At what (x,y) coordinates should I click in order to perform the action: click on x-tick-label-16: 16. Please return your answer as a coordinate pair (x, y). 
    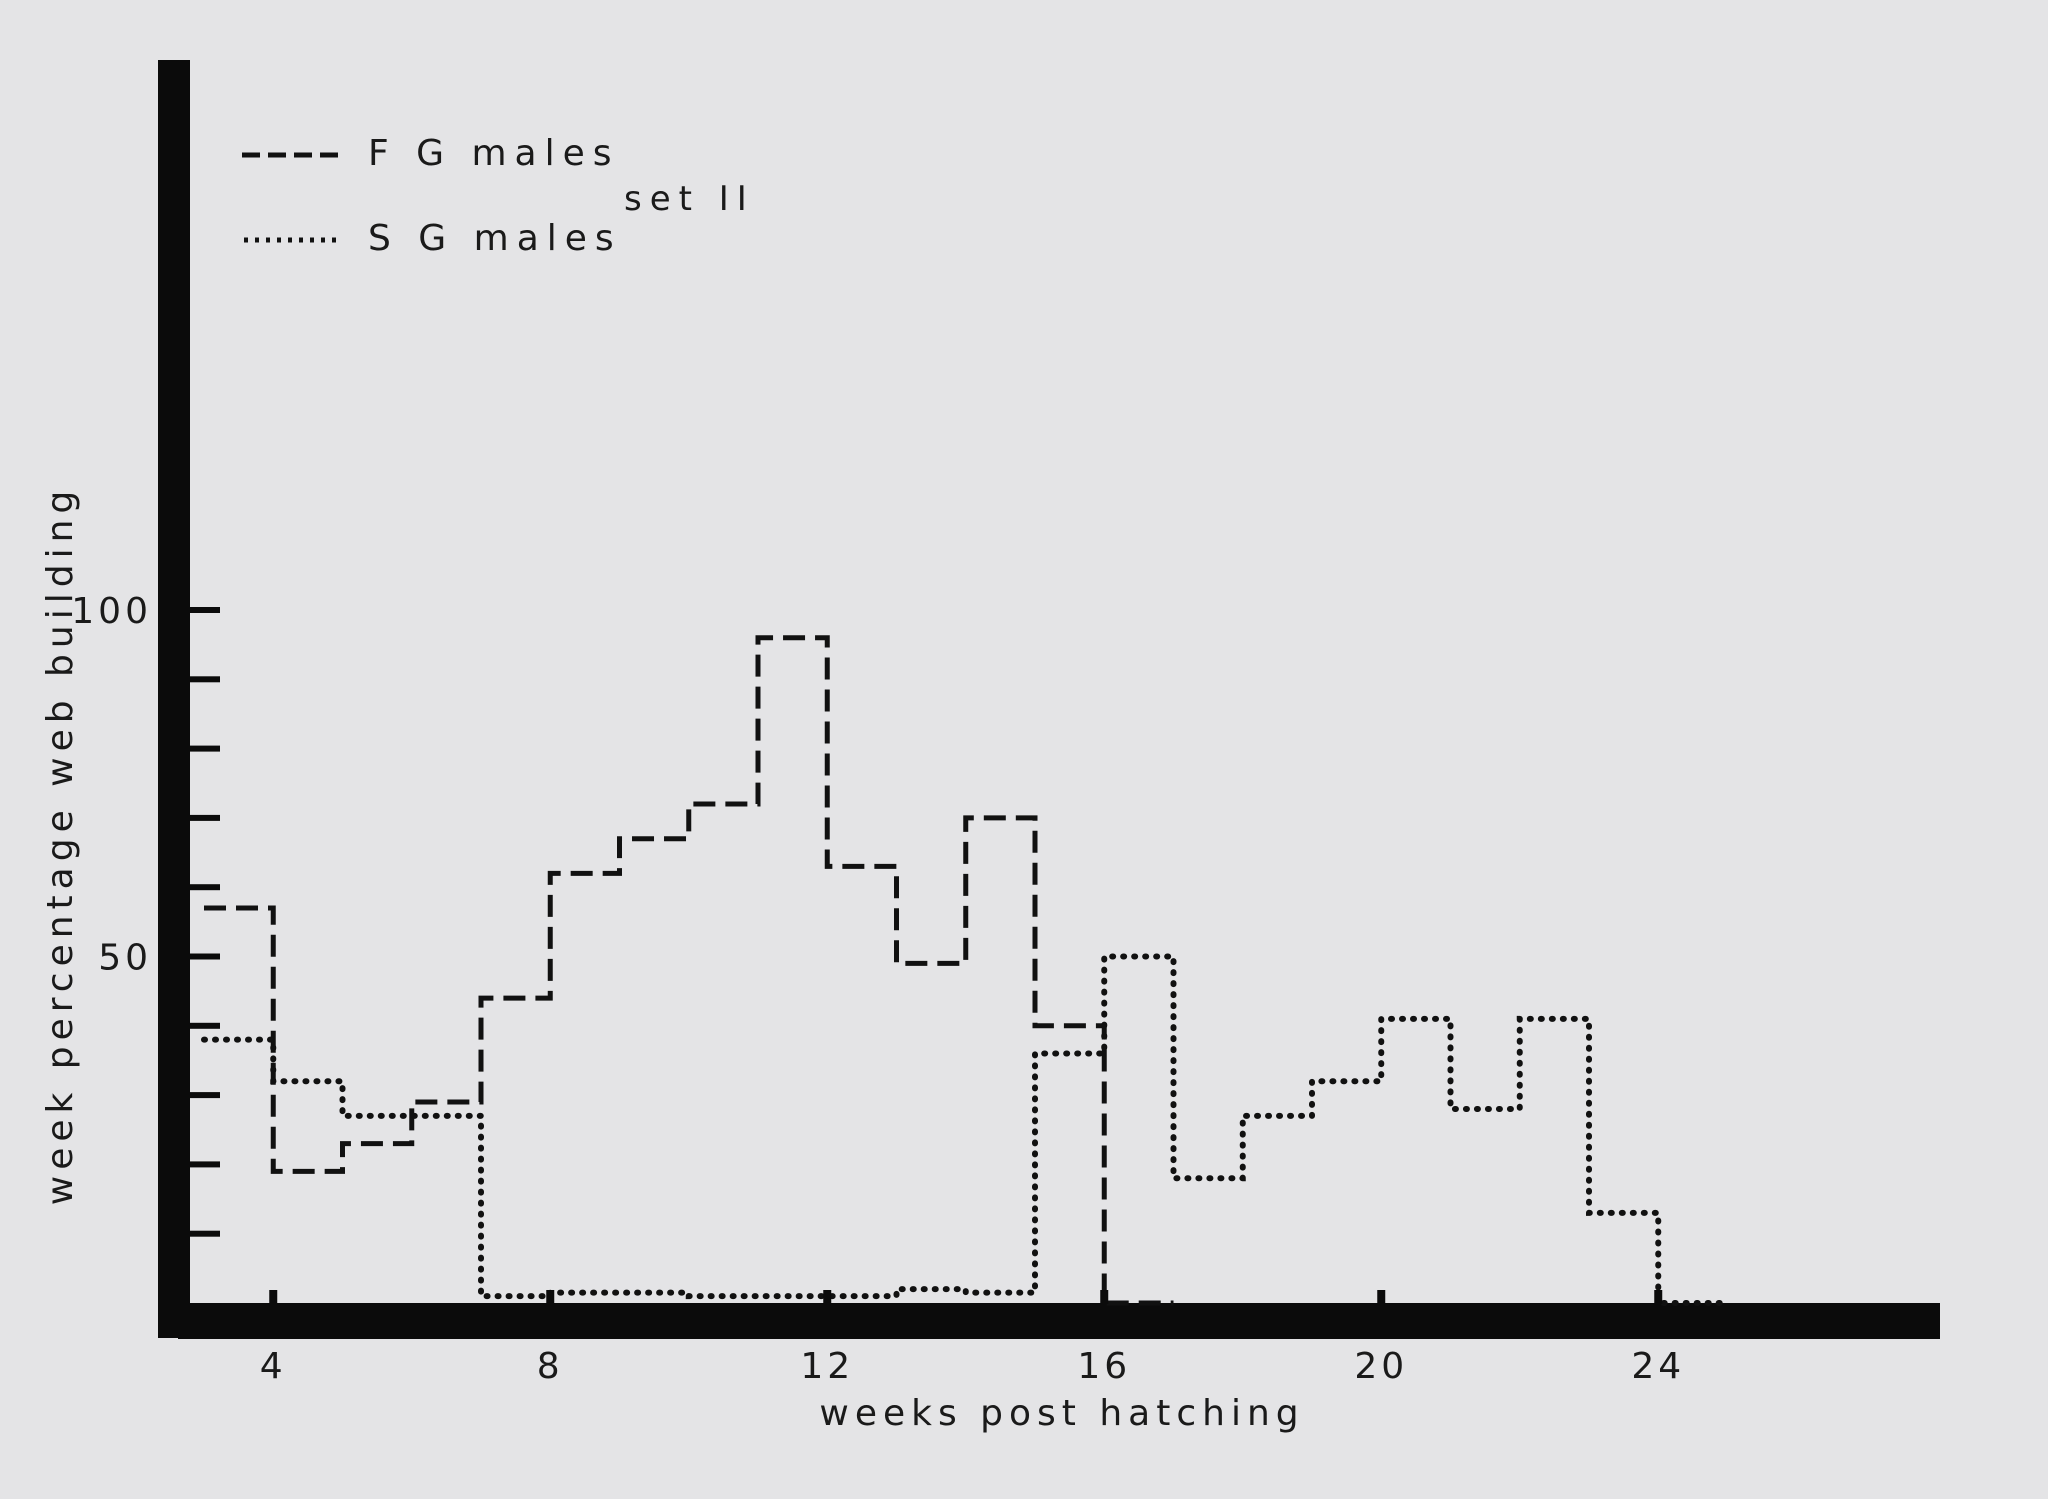
    Looking at the image, I should click on (1104, 1366).